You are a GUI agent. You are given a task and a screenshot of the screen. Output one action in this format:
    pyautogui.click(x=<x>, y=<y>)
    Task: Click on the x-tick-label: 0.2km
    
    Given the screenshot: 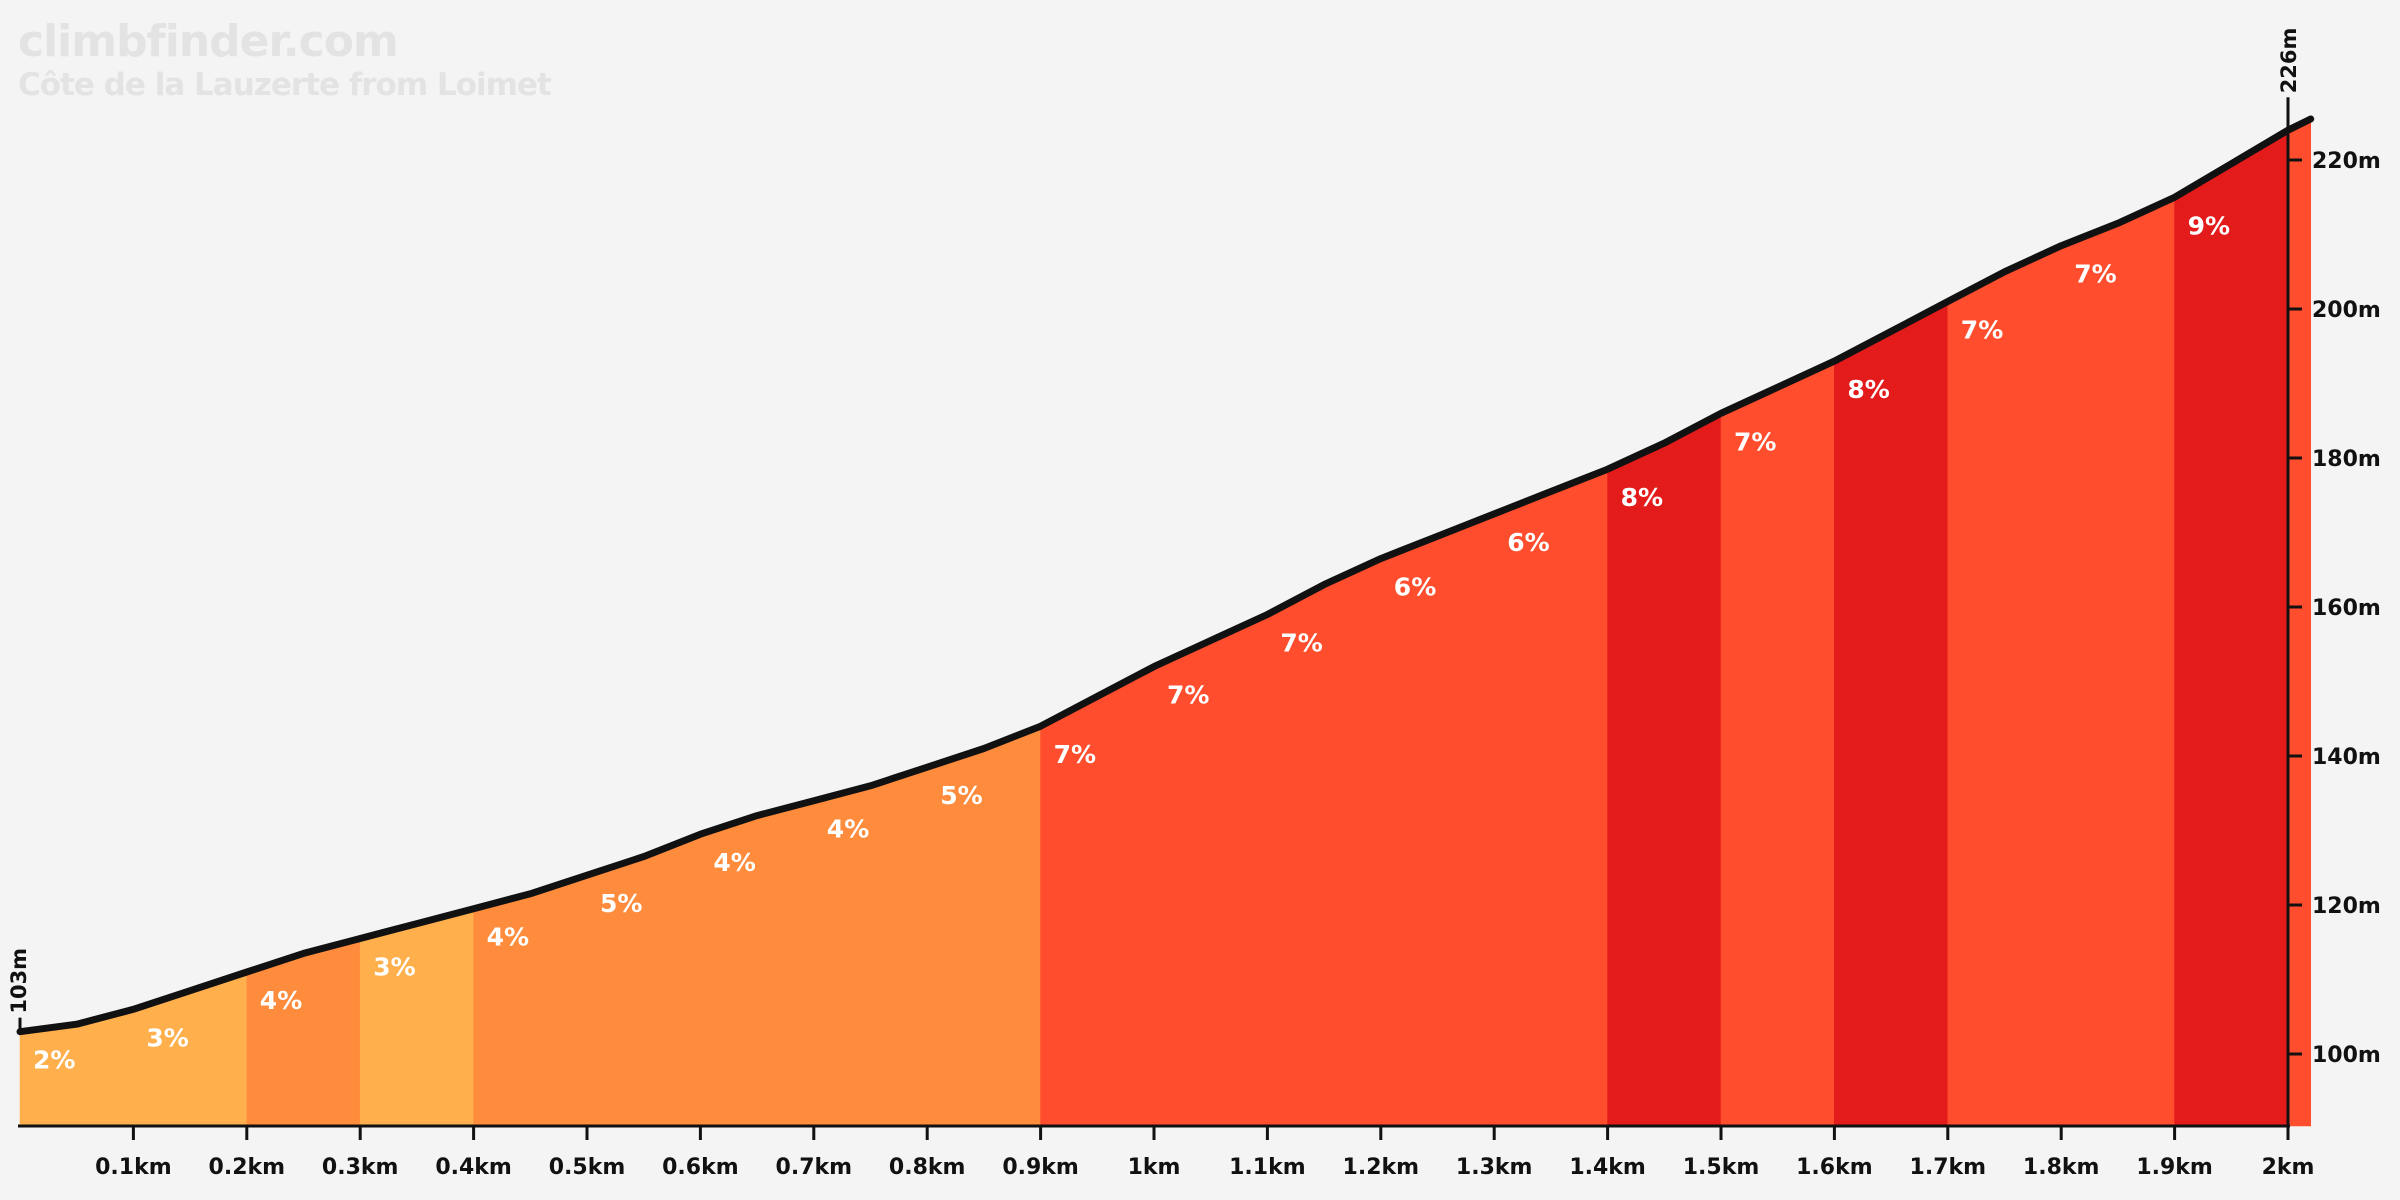 What is the action you would take?
    pyautogui.click(x=247, y=1167)
    